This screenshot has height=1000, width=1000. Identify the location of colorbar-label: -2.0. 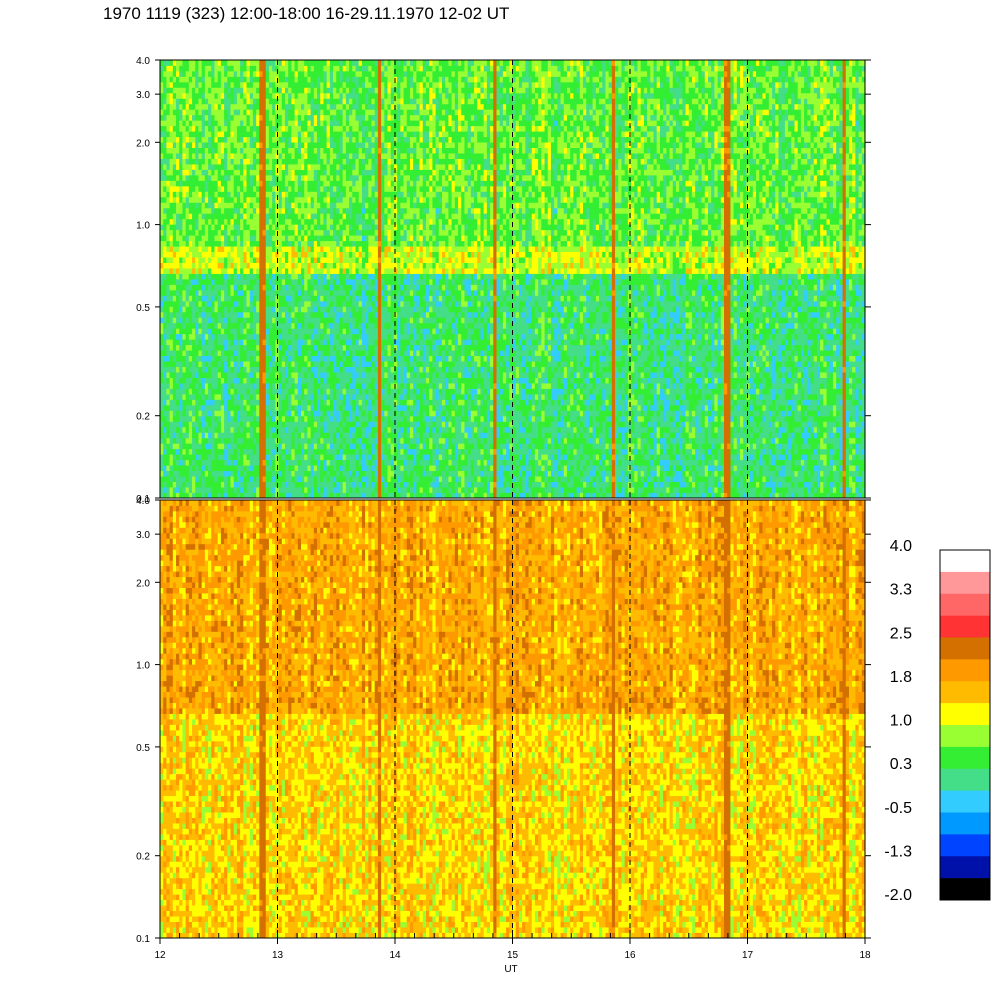
(898, 895).